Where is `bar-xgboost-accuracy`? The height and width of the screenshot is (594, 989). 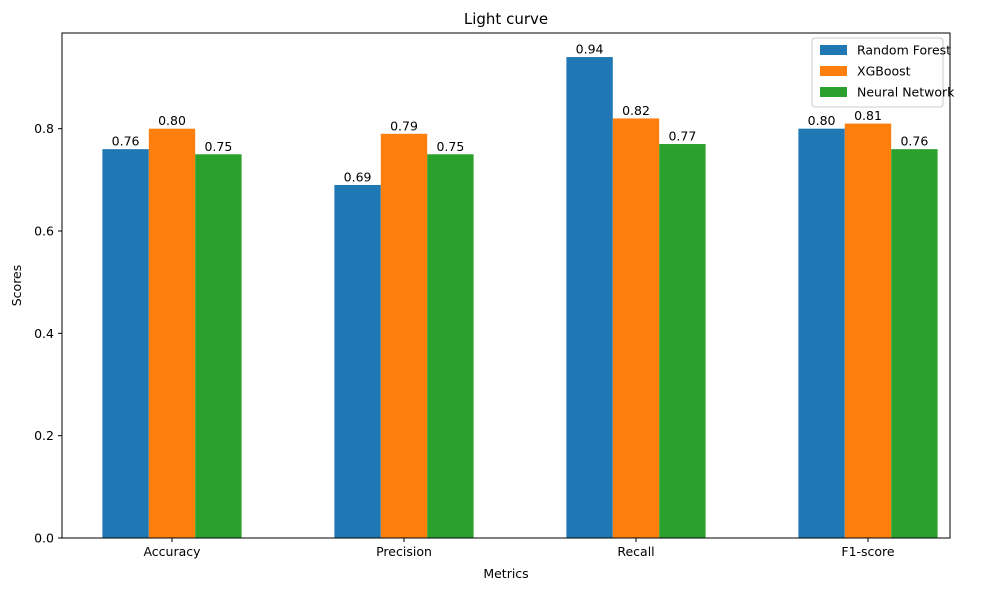 bar-xgboost-accuracy is located at coordinates (172, 333).